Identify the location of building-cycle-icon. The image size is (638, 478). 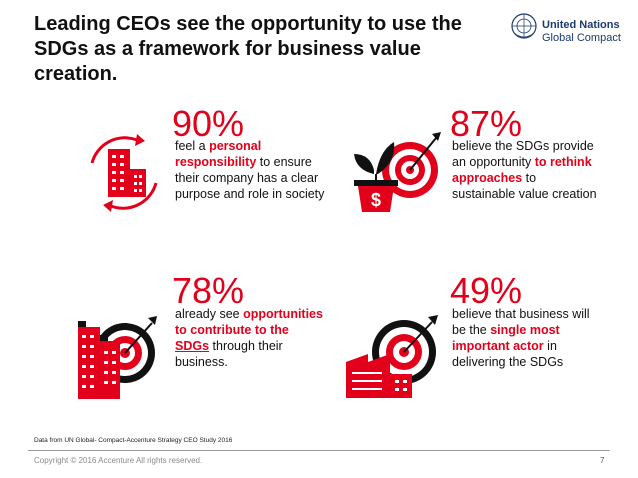
(124, 173).